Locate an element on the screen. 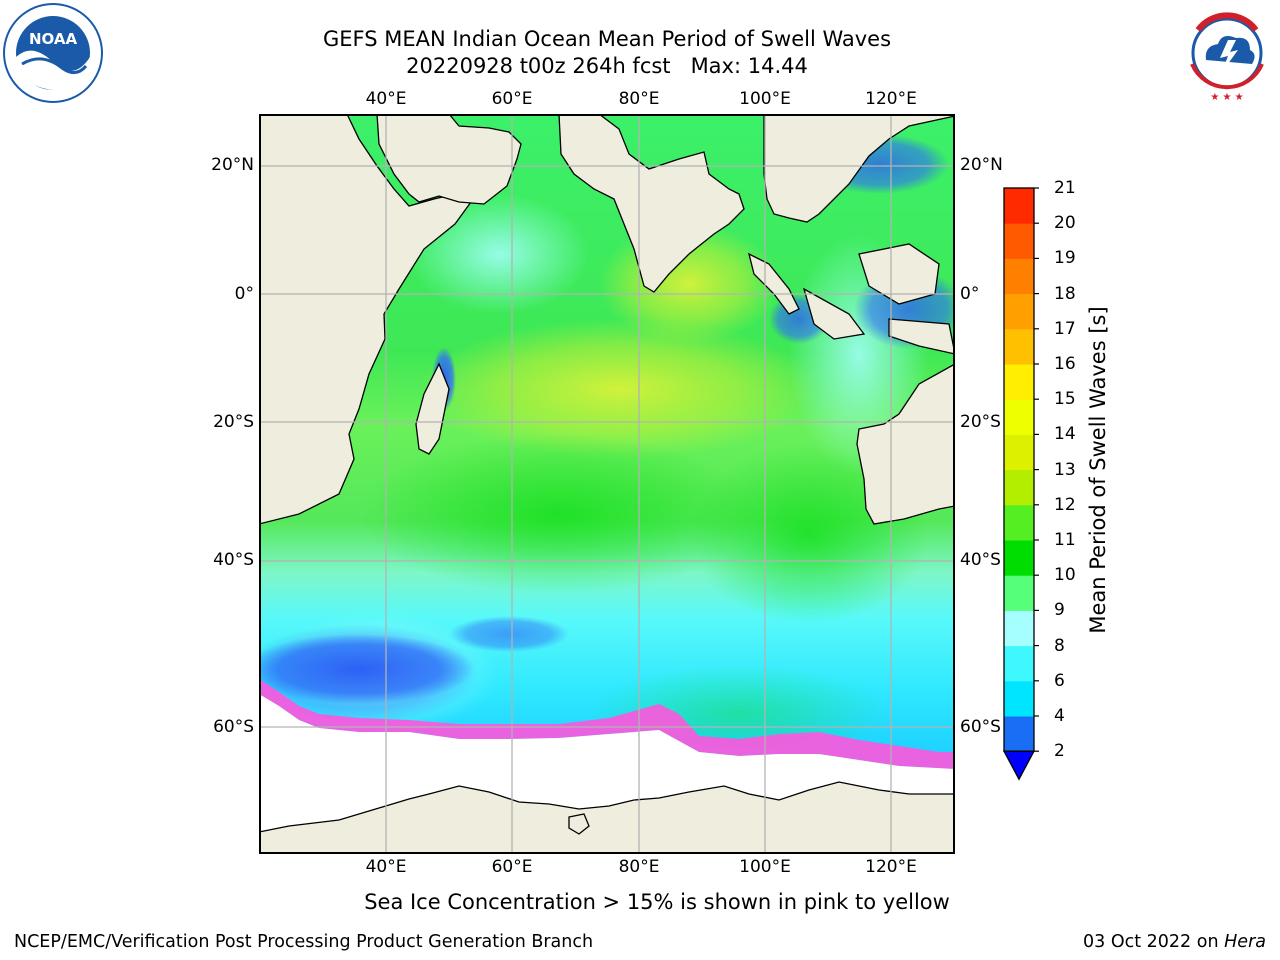  noaa-logo-text: NOAA is located at coordinates (53, 39).